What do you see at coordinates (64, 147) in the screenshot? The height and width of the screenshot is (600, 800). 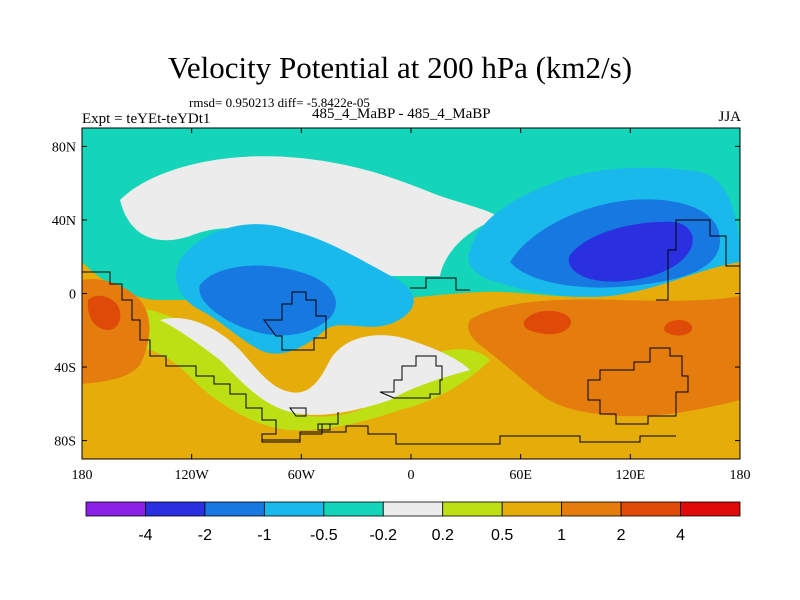 I see `y-tick-label: 80N` at bounding box center [64, 147].